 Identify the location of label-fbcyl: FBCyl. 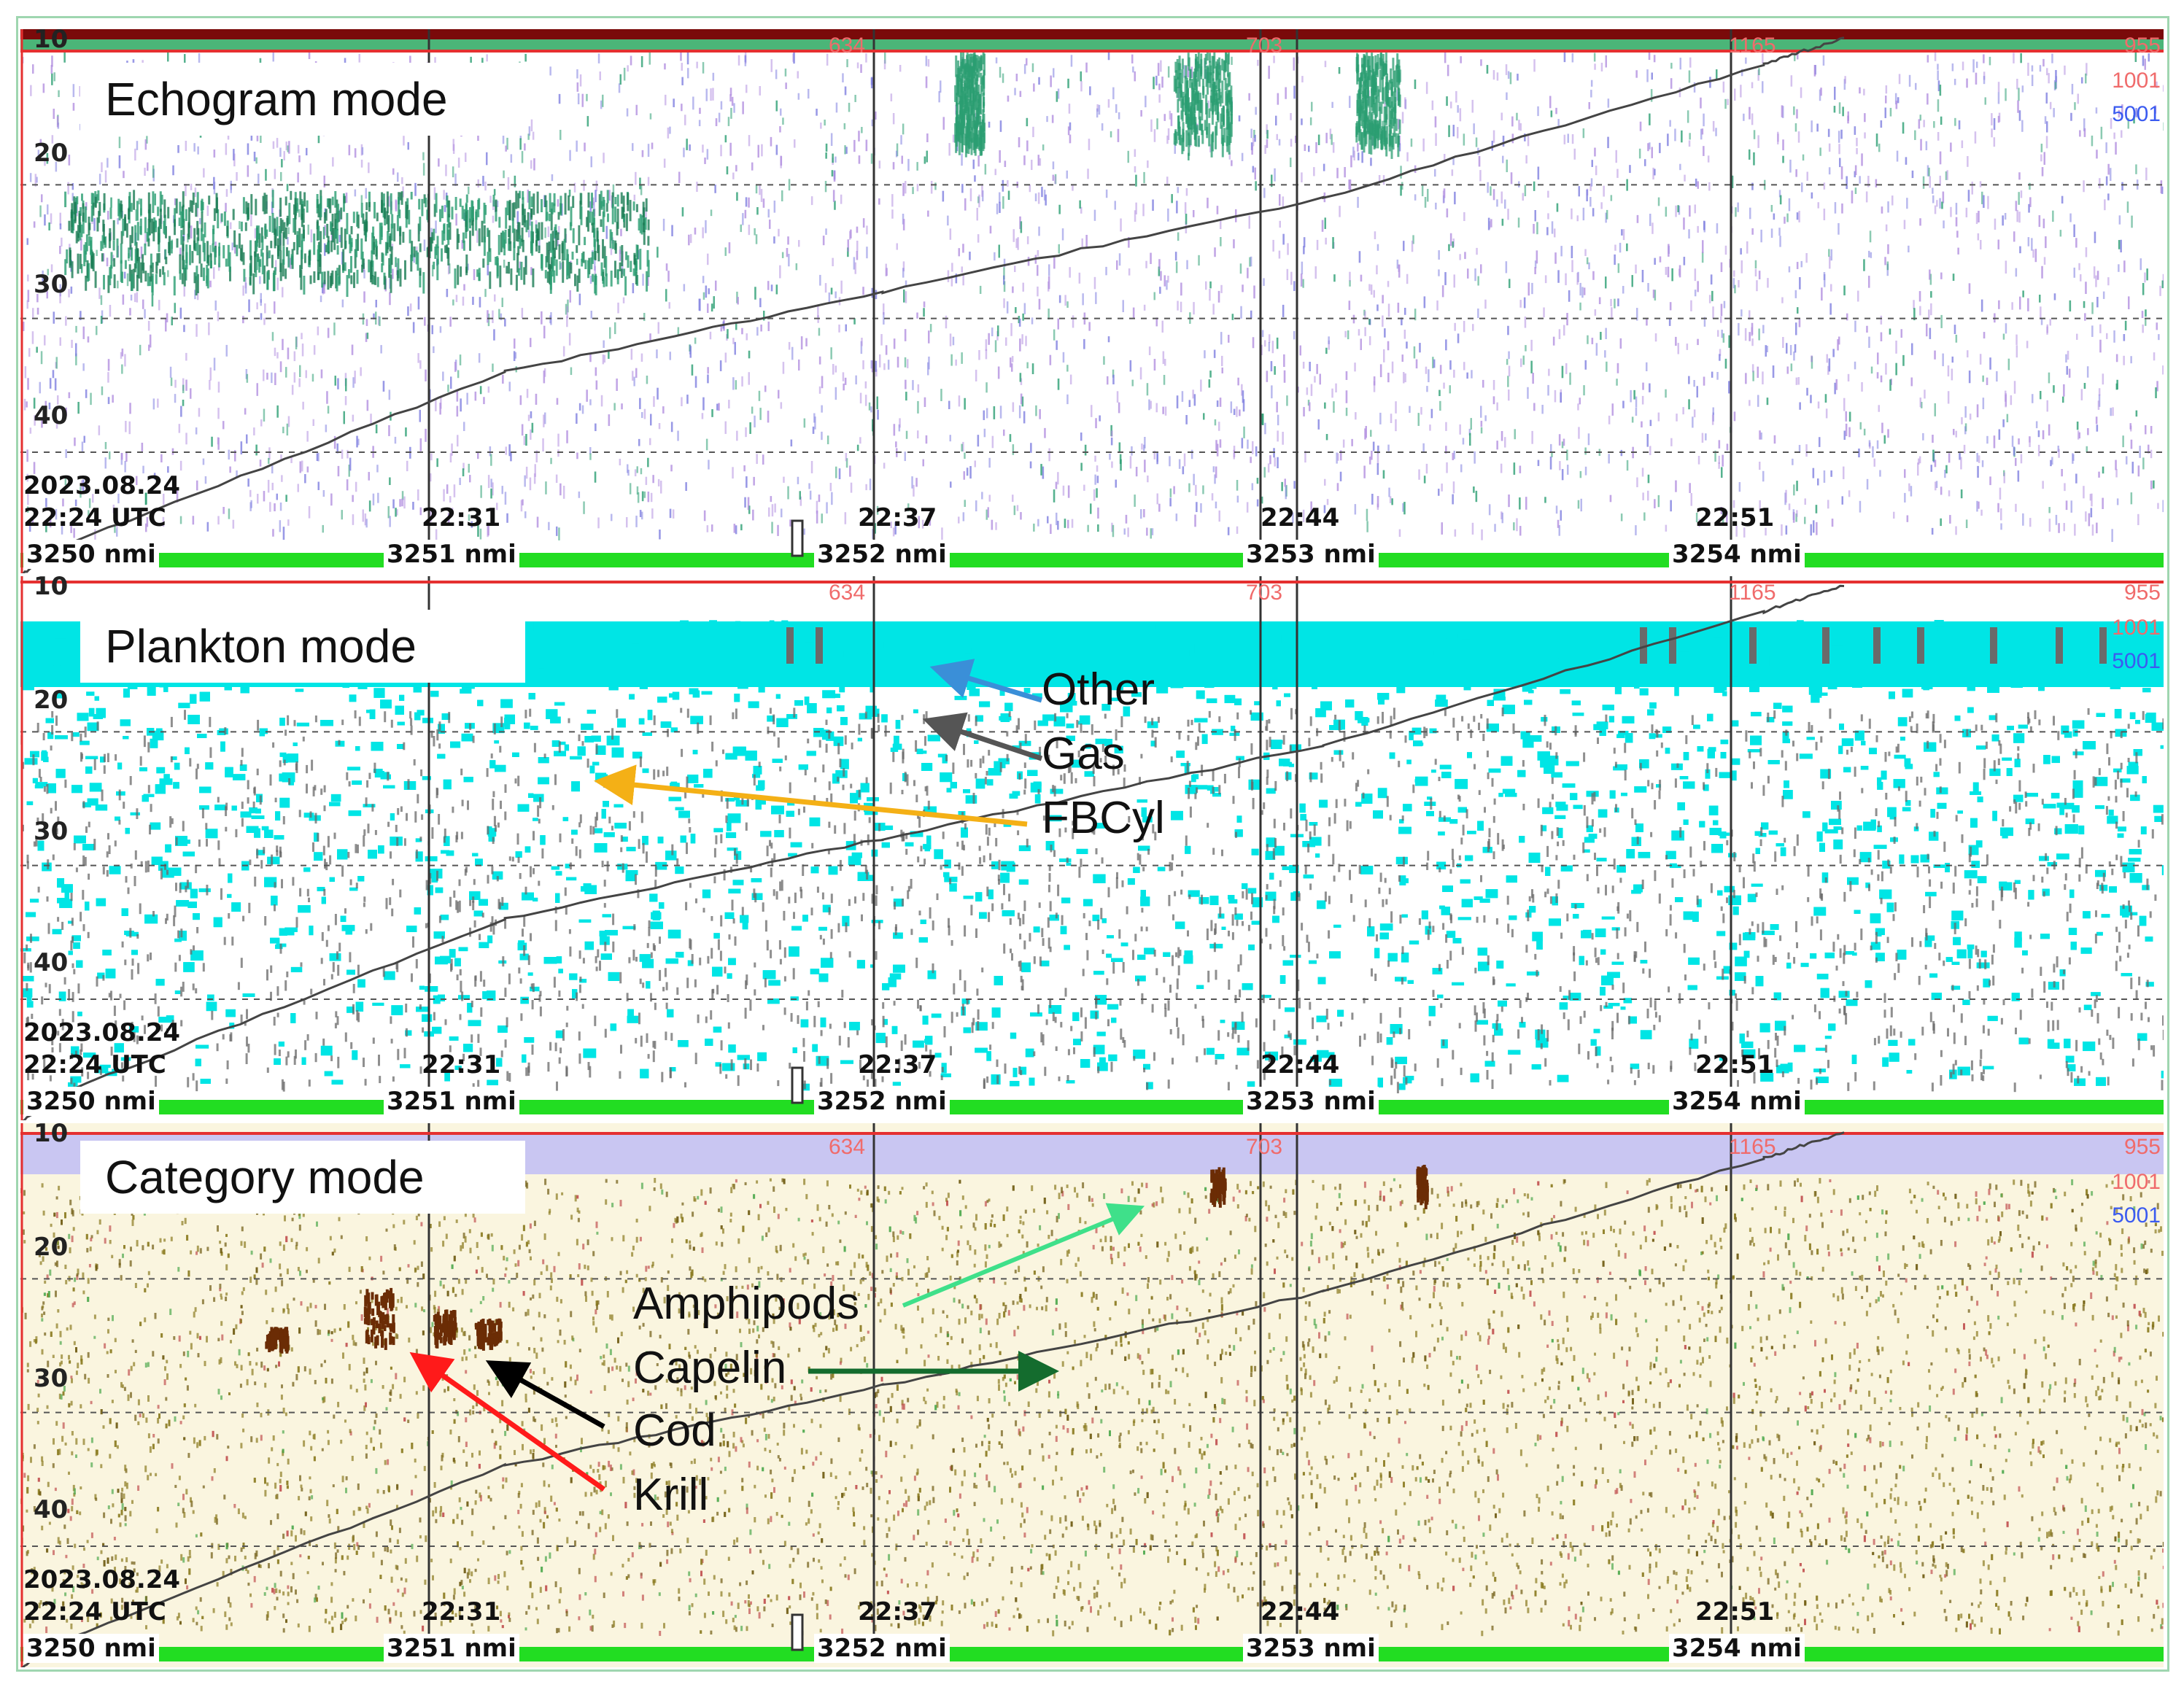
(1103, 818).